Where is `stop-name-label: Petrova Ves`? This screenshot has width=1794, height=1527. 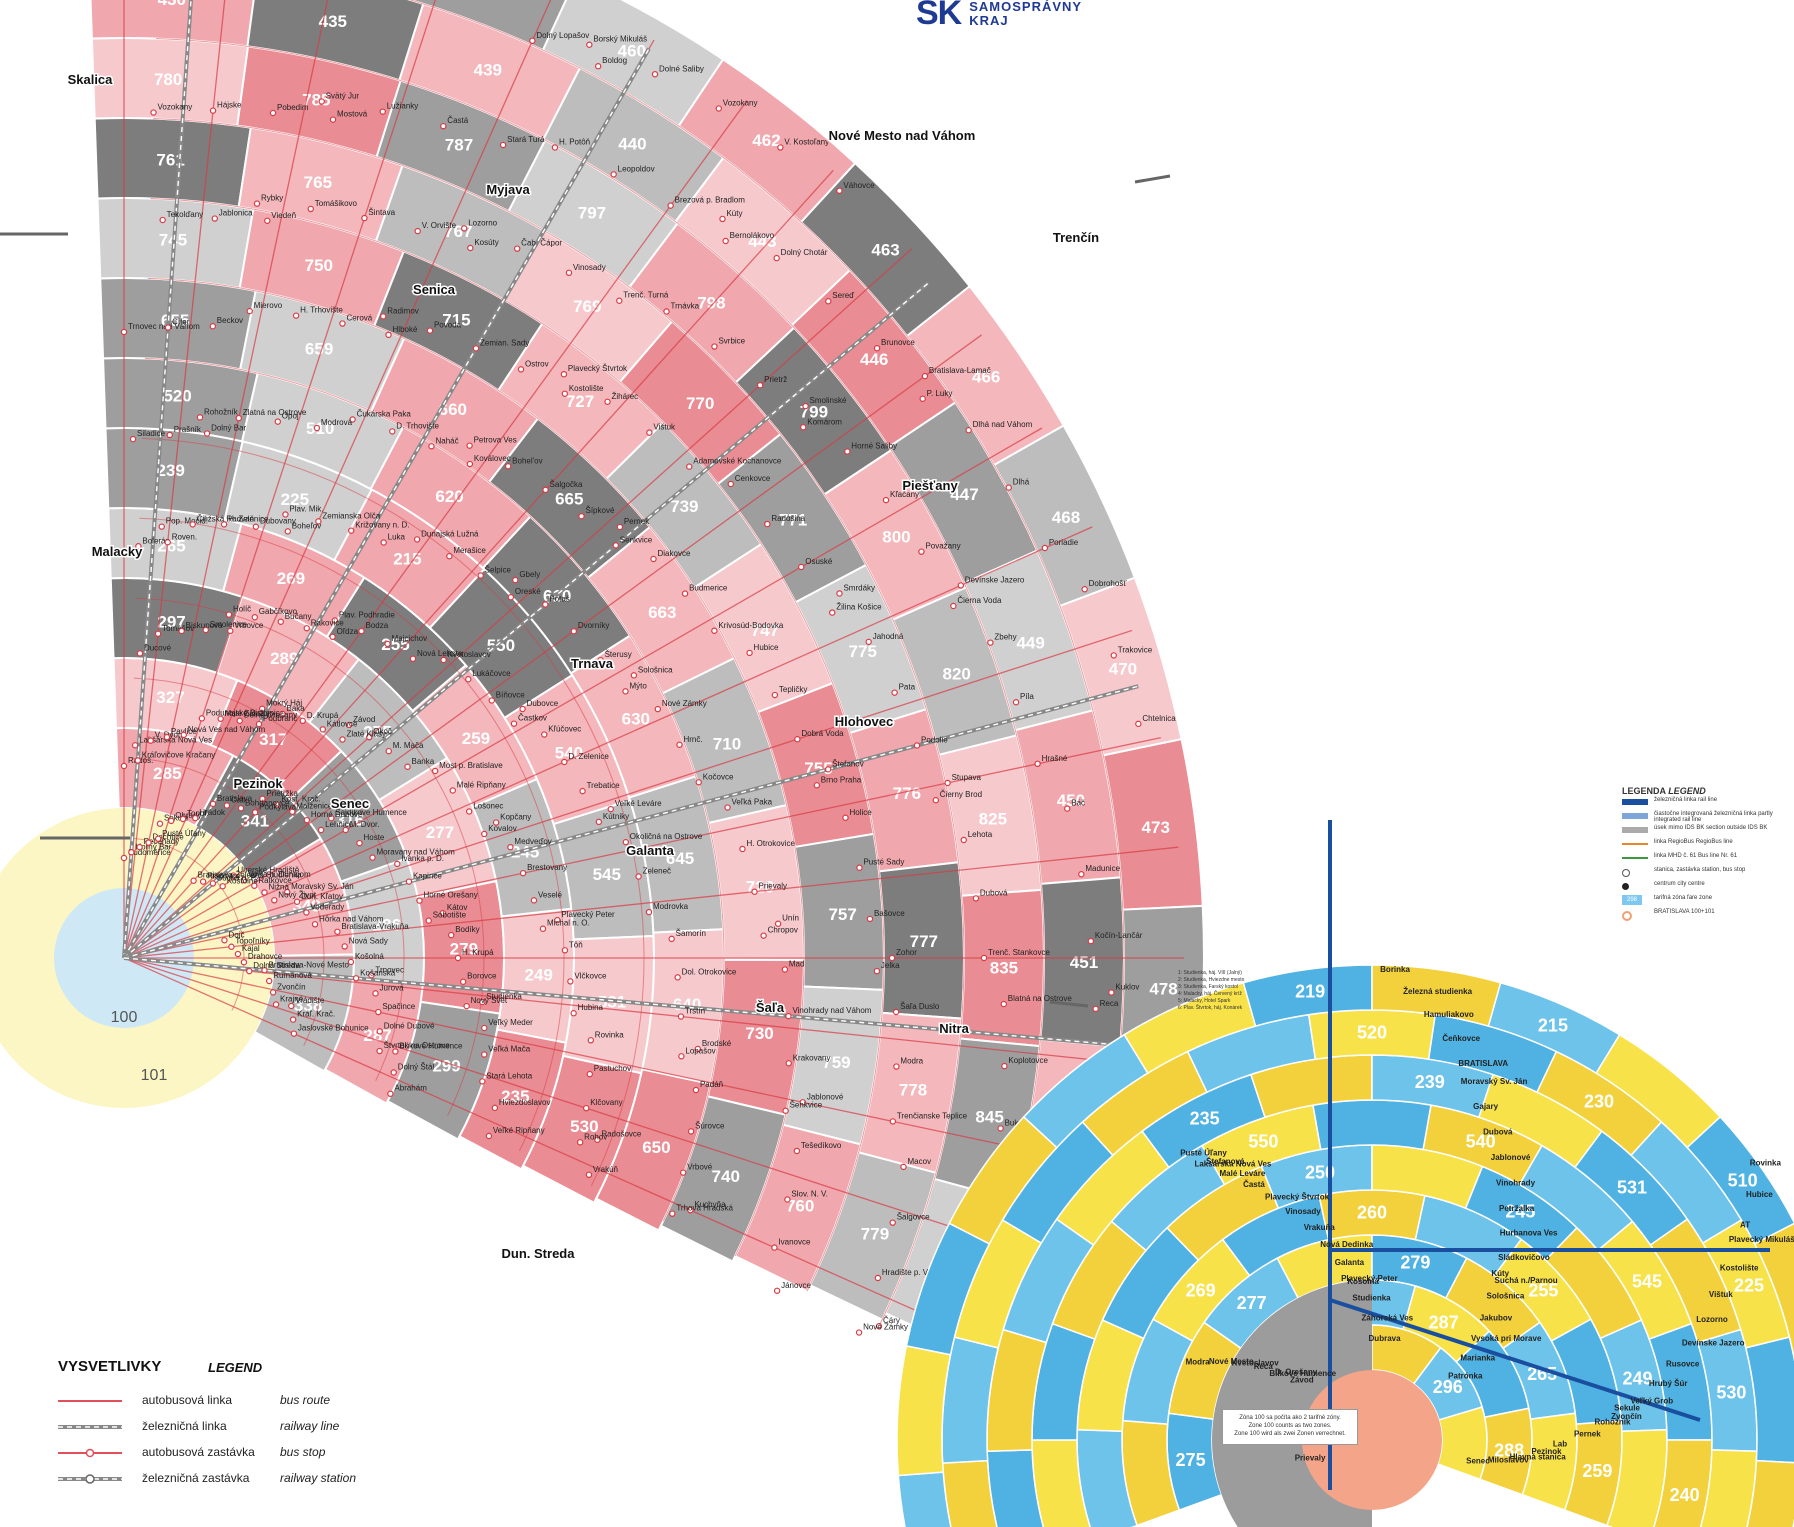 stop-name-label: Petrova Ves is located at coordinates (495, 440).